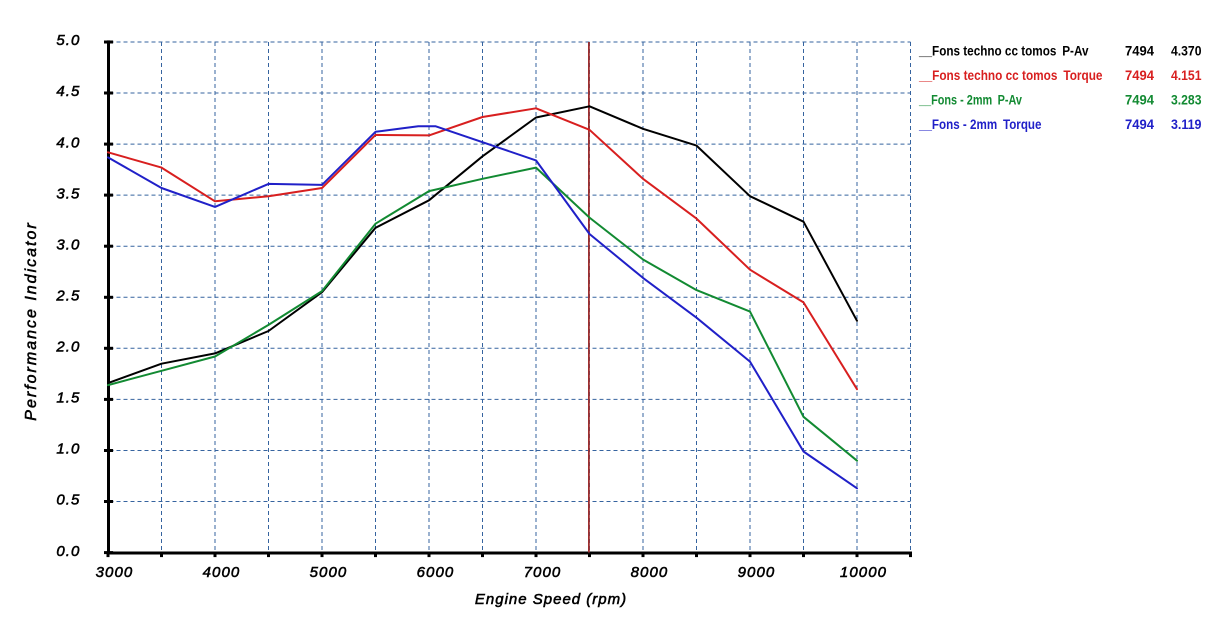 This screenshot has width=1221, height=624. Describe the element at coordinates (1003, 51) in the screenshot. I see `svg-text: __Fons techno cc tomos P-Av` at that location.